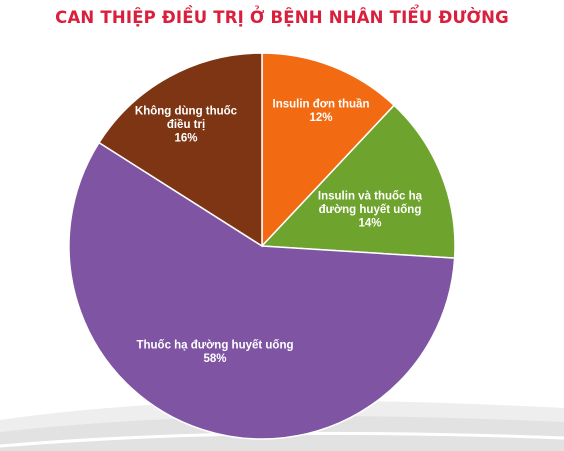  I want to click on pie-slice-label-1: Insulin đơn thuần 12%, so click(321, 111).